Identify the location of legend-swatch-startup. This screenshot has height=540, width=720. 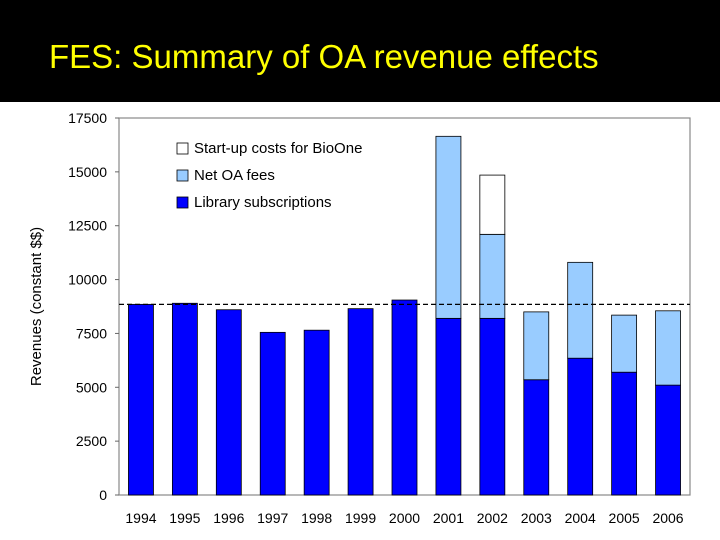
(182, 148).